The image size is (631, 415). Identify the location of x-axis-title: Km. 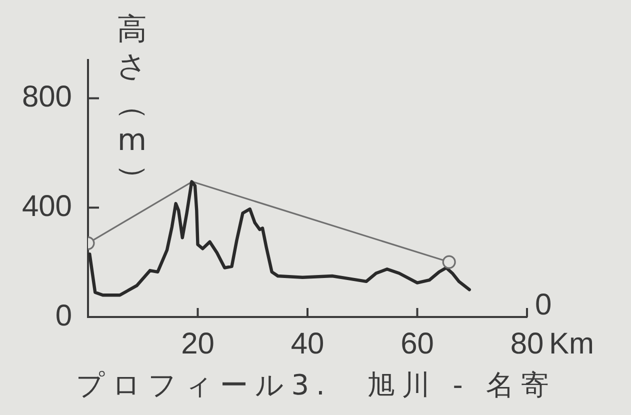
(571, 343).